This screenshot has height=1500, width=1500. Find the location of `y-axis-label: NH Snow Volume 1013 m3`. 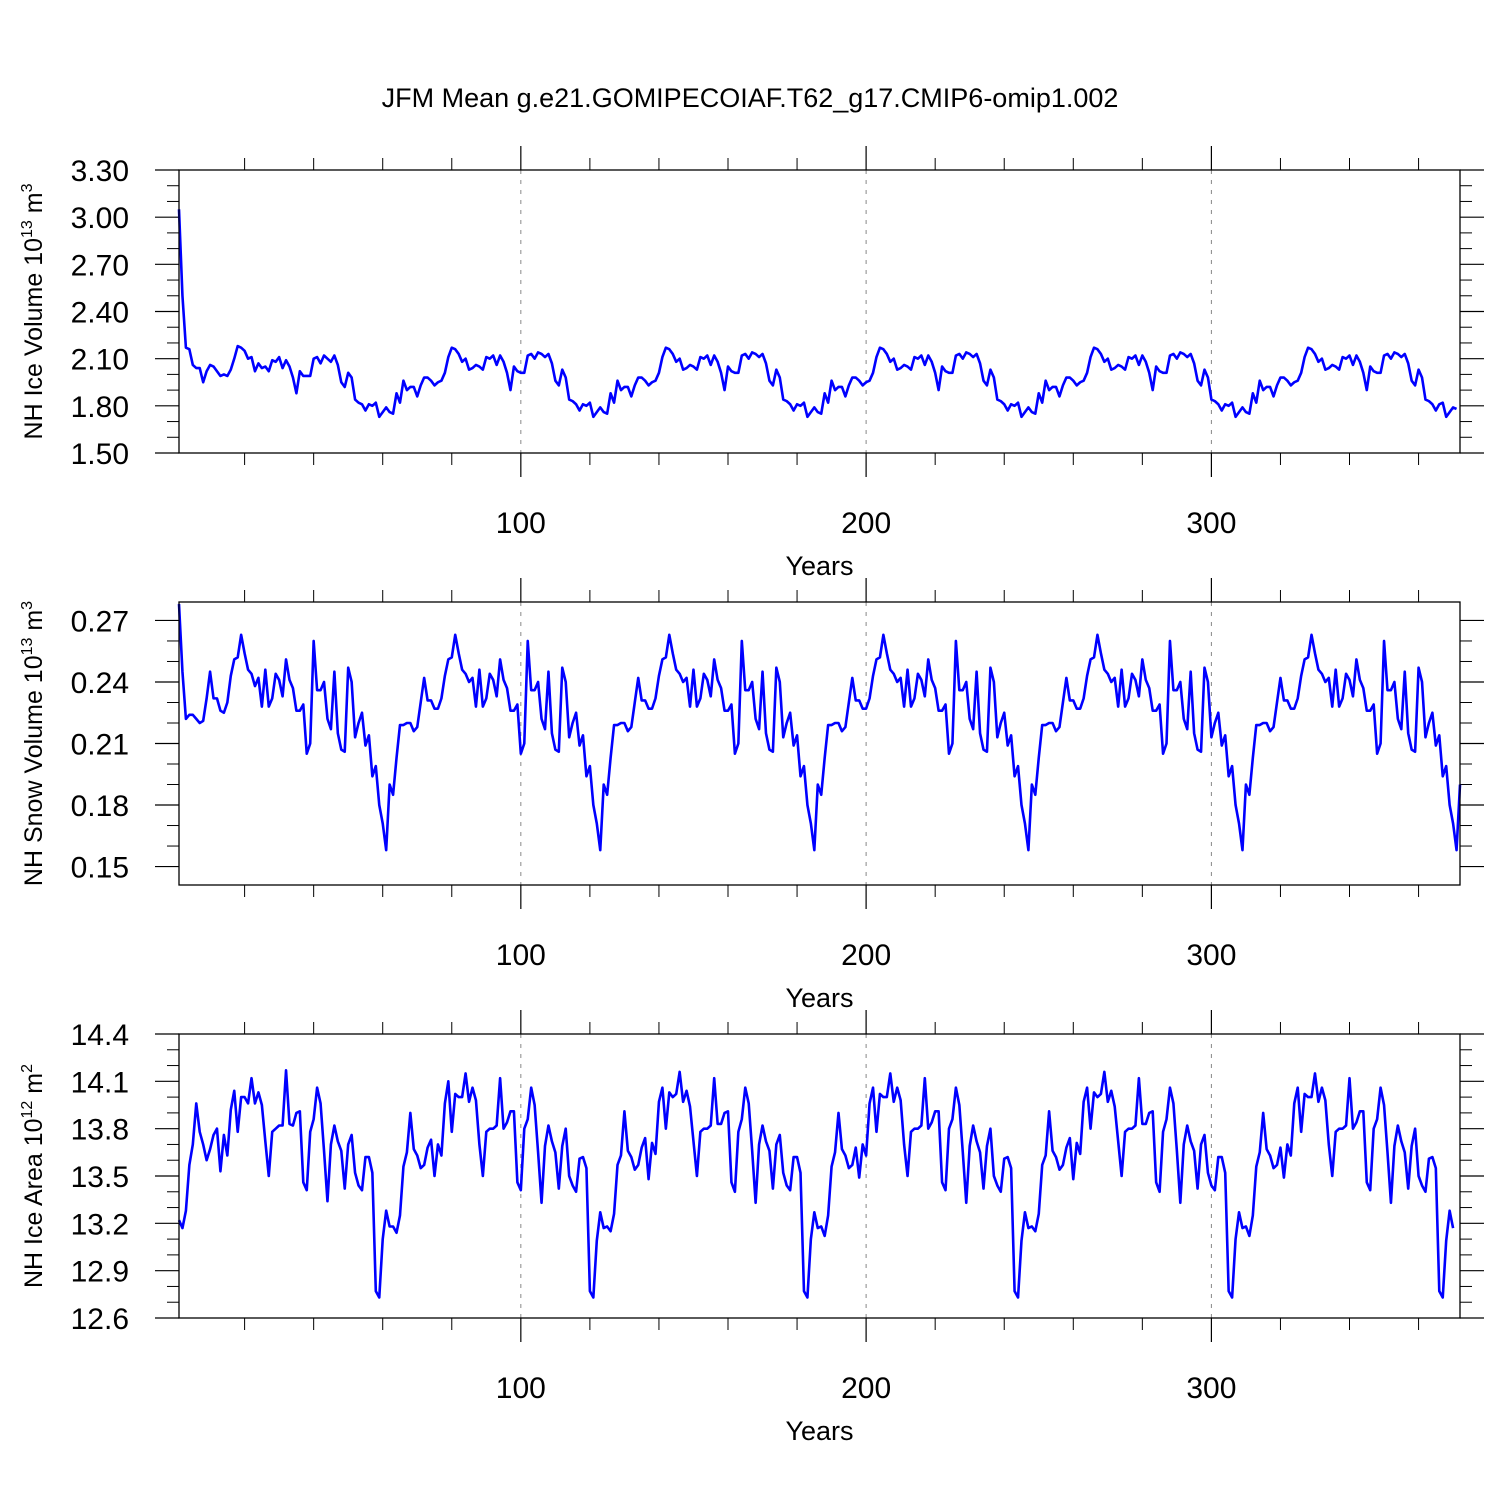

y-axis-label: NH Snow Volume 1013 m3 is located at coordinates (33, 743).